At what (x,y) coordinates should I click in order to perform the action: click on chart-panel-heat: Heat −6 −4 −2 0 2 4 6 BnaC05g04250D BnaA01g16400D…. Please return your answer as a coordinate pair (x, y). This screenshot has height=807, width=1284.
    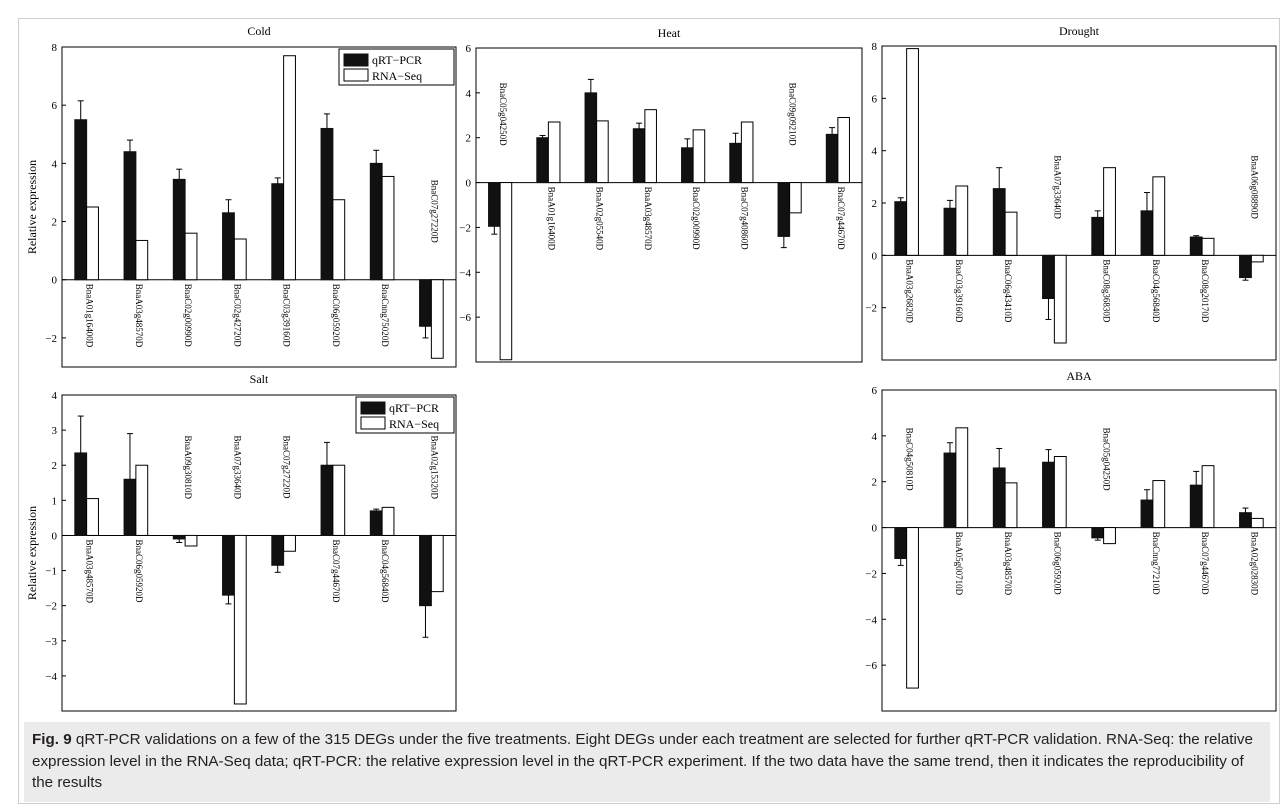
    Looking at the image, I should click on (661, 194).